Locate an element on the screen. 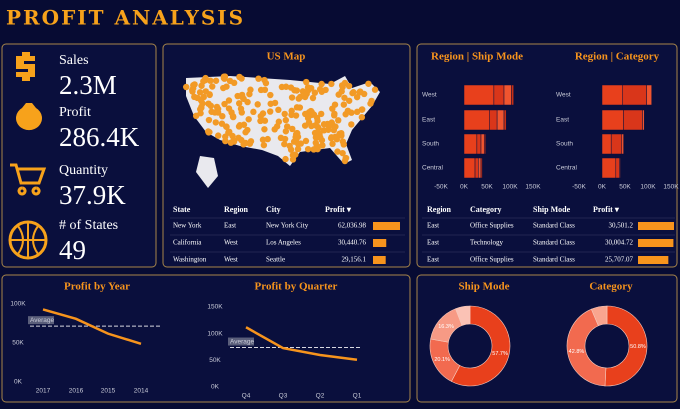 The width and height of the screenshot is (680, 409). table-cell: 29,156.1 is located at coordinates (354, 260).